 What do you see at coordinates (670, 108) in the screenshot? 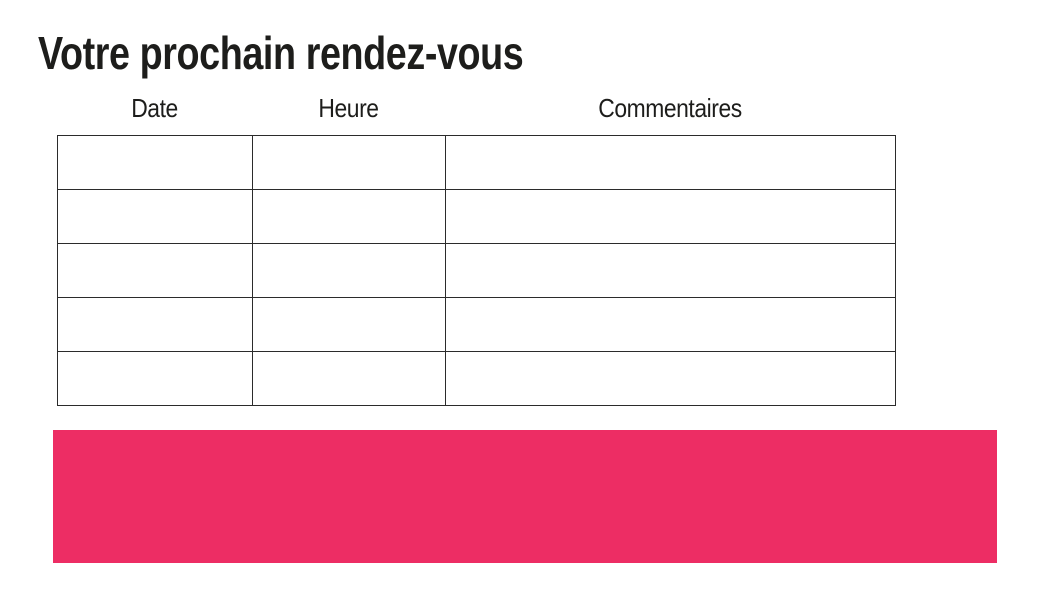
I see `column-header-commentaires: Commentaires` at bounding box center [670, 108].